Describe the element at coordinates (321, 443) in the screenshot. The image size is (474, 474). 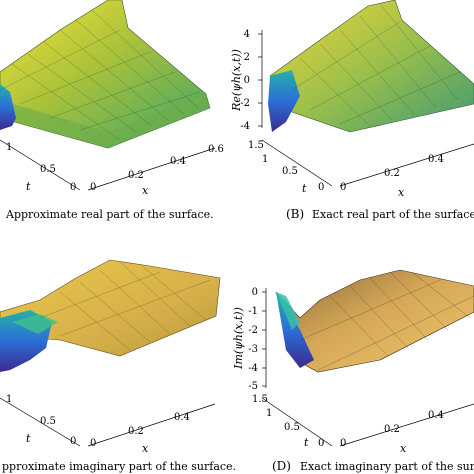
I see `panel-d-t-tick: 0` at that location.